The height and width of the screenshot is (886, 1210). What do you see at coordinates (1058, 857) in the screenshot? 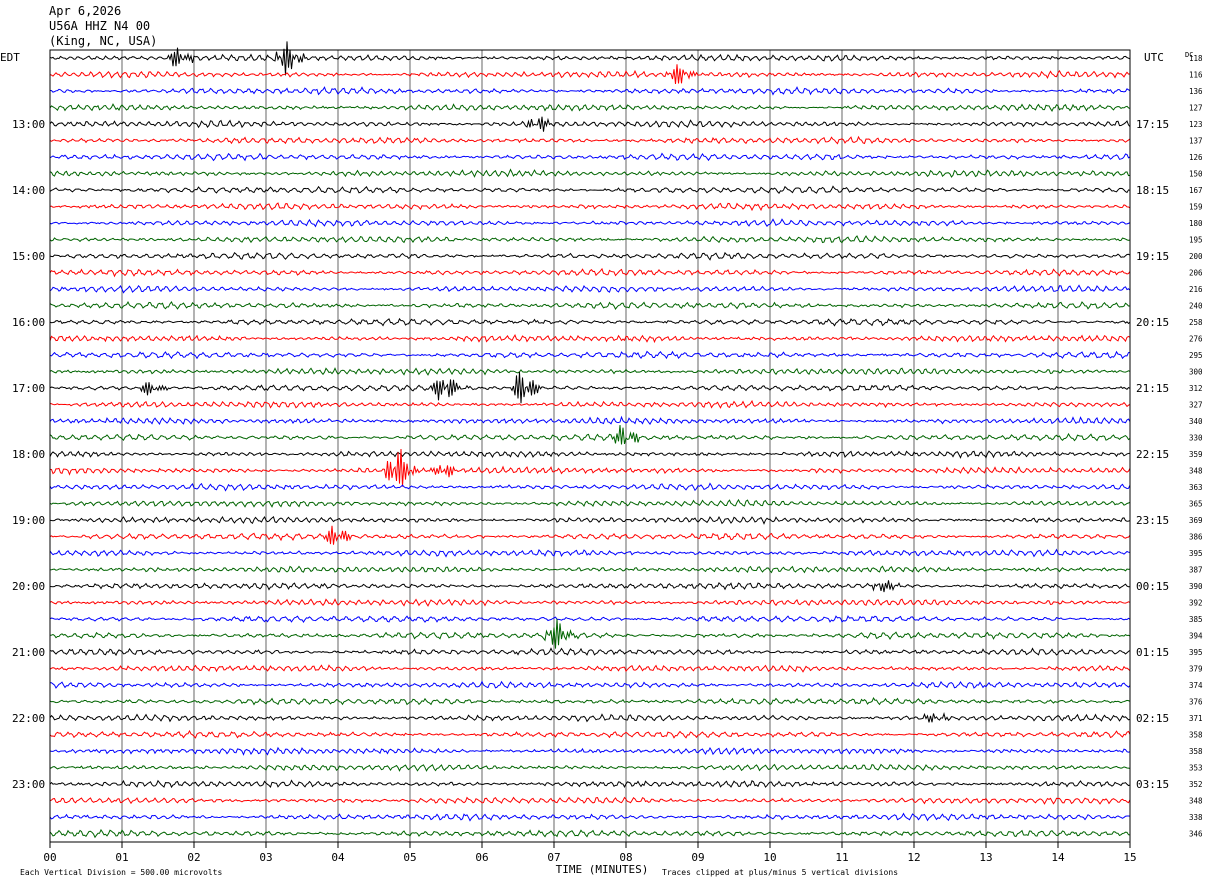
I see `x-tick-label: 14` at bounding box center [1058, 857].